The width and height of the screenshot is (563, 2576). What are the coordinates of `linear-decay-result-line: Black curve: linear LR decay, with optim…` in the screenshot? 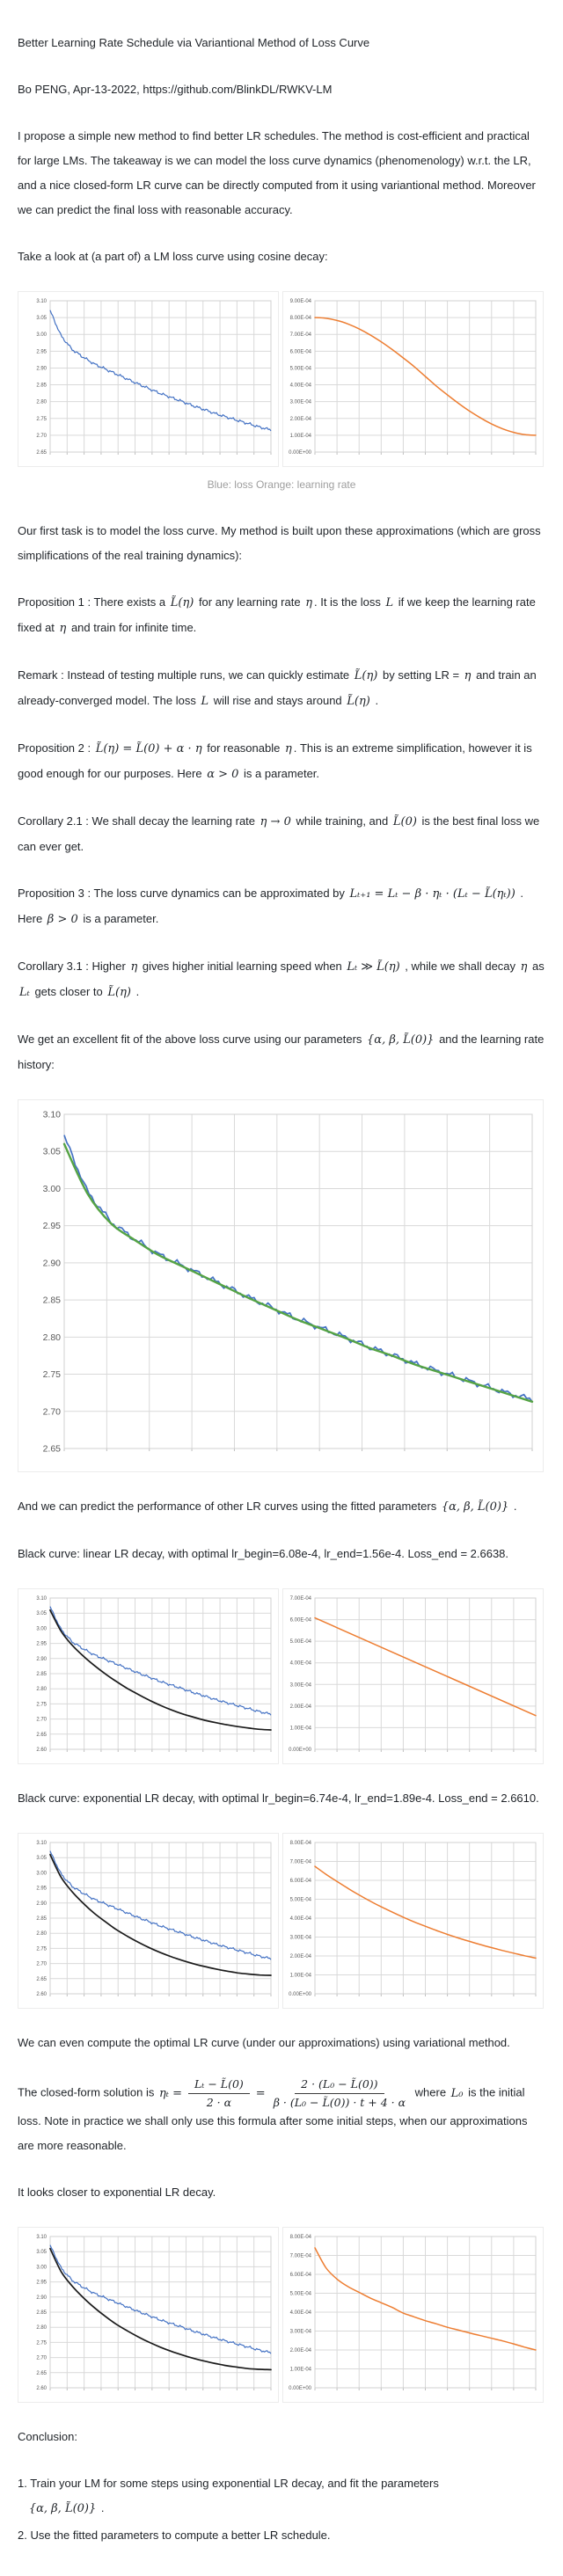 It's located at (263, 1553).